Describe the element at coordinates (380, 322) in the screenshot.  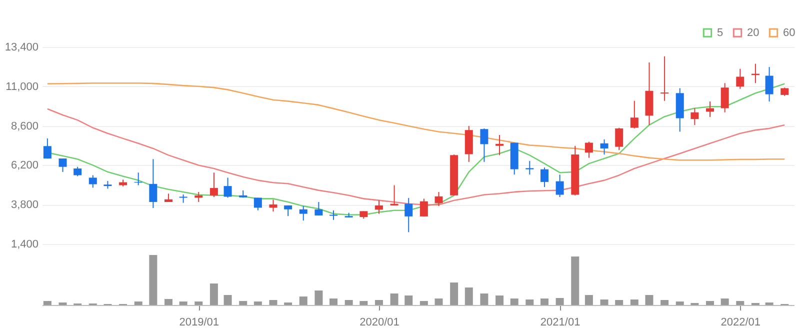
I see `x-tick-label: 2020/01` at that location.